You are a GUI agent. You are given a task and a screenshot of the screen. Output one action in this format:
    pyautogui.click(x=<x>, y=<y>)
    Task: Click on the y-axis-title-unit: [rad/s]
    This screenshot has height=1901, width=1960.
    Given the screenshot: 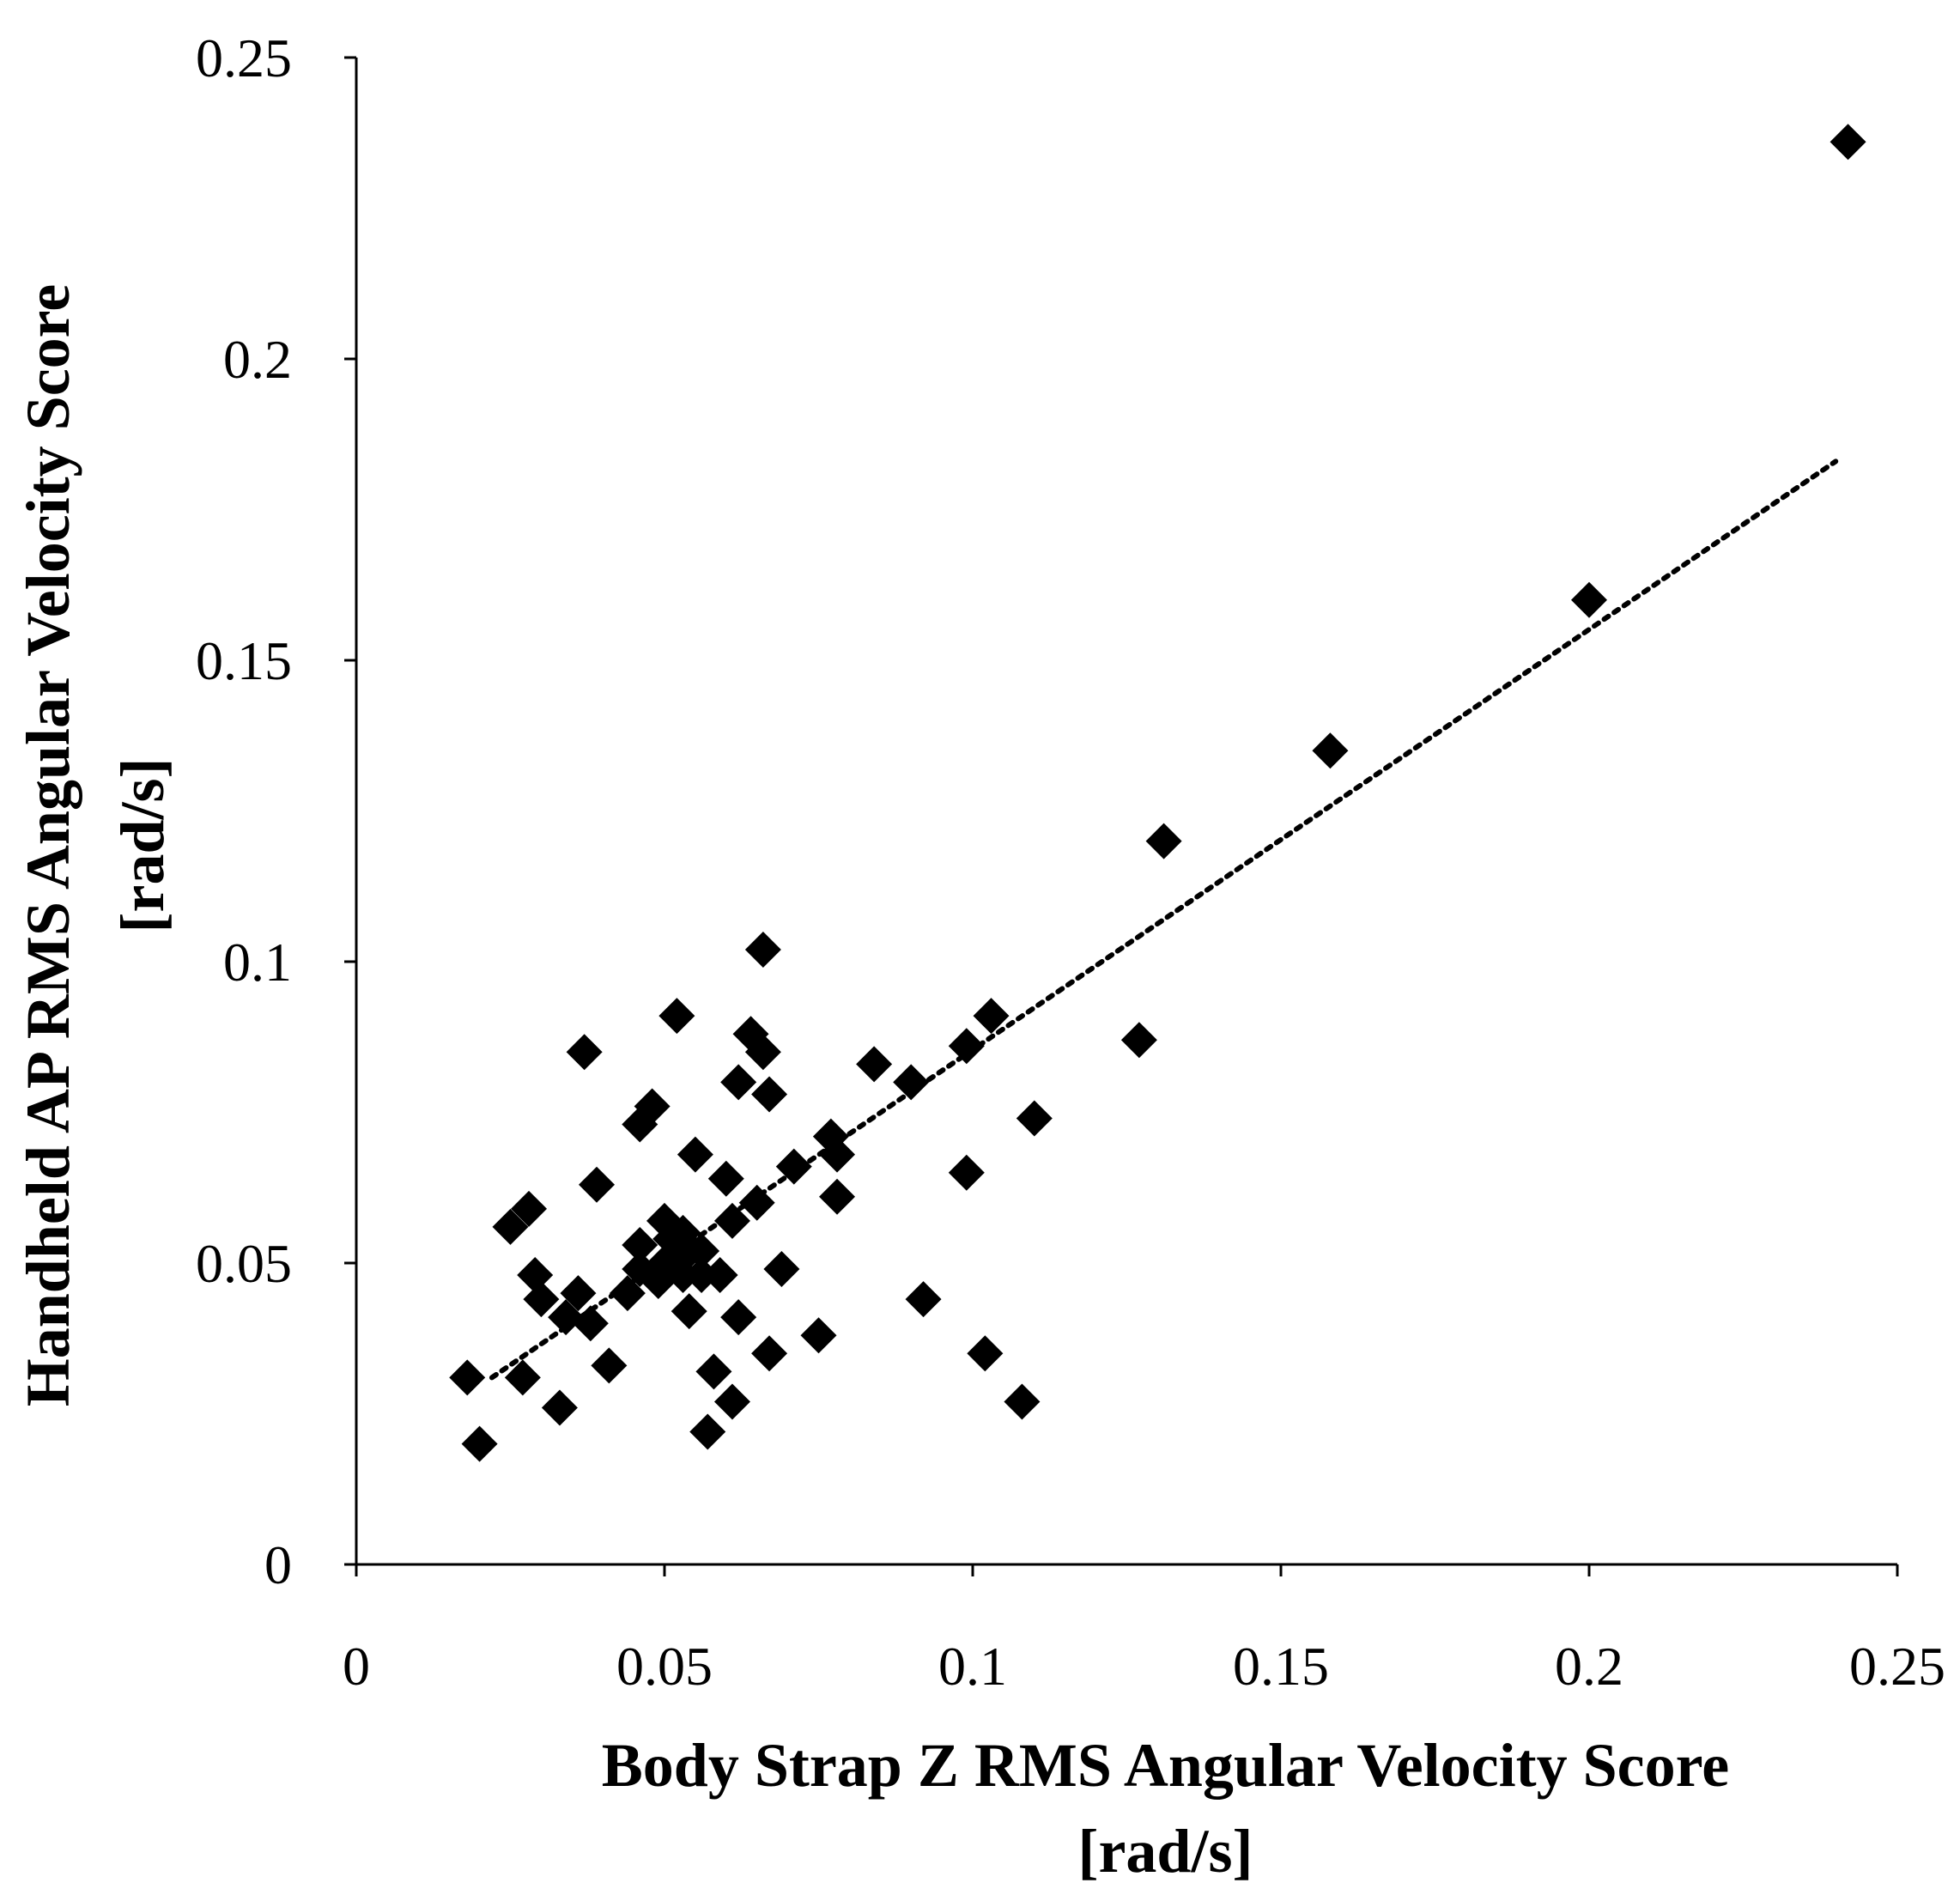 What is the action you would take?
    pyautogui.click(x=142, y=845)
    